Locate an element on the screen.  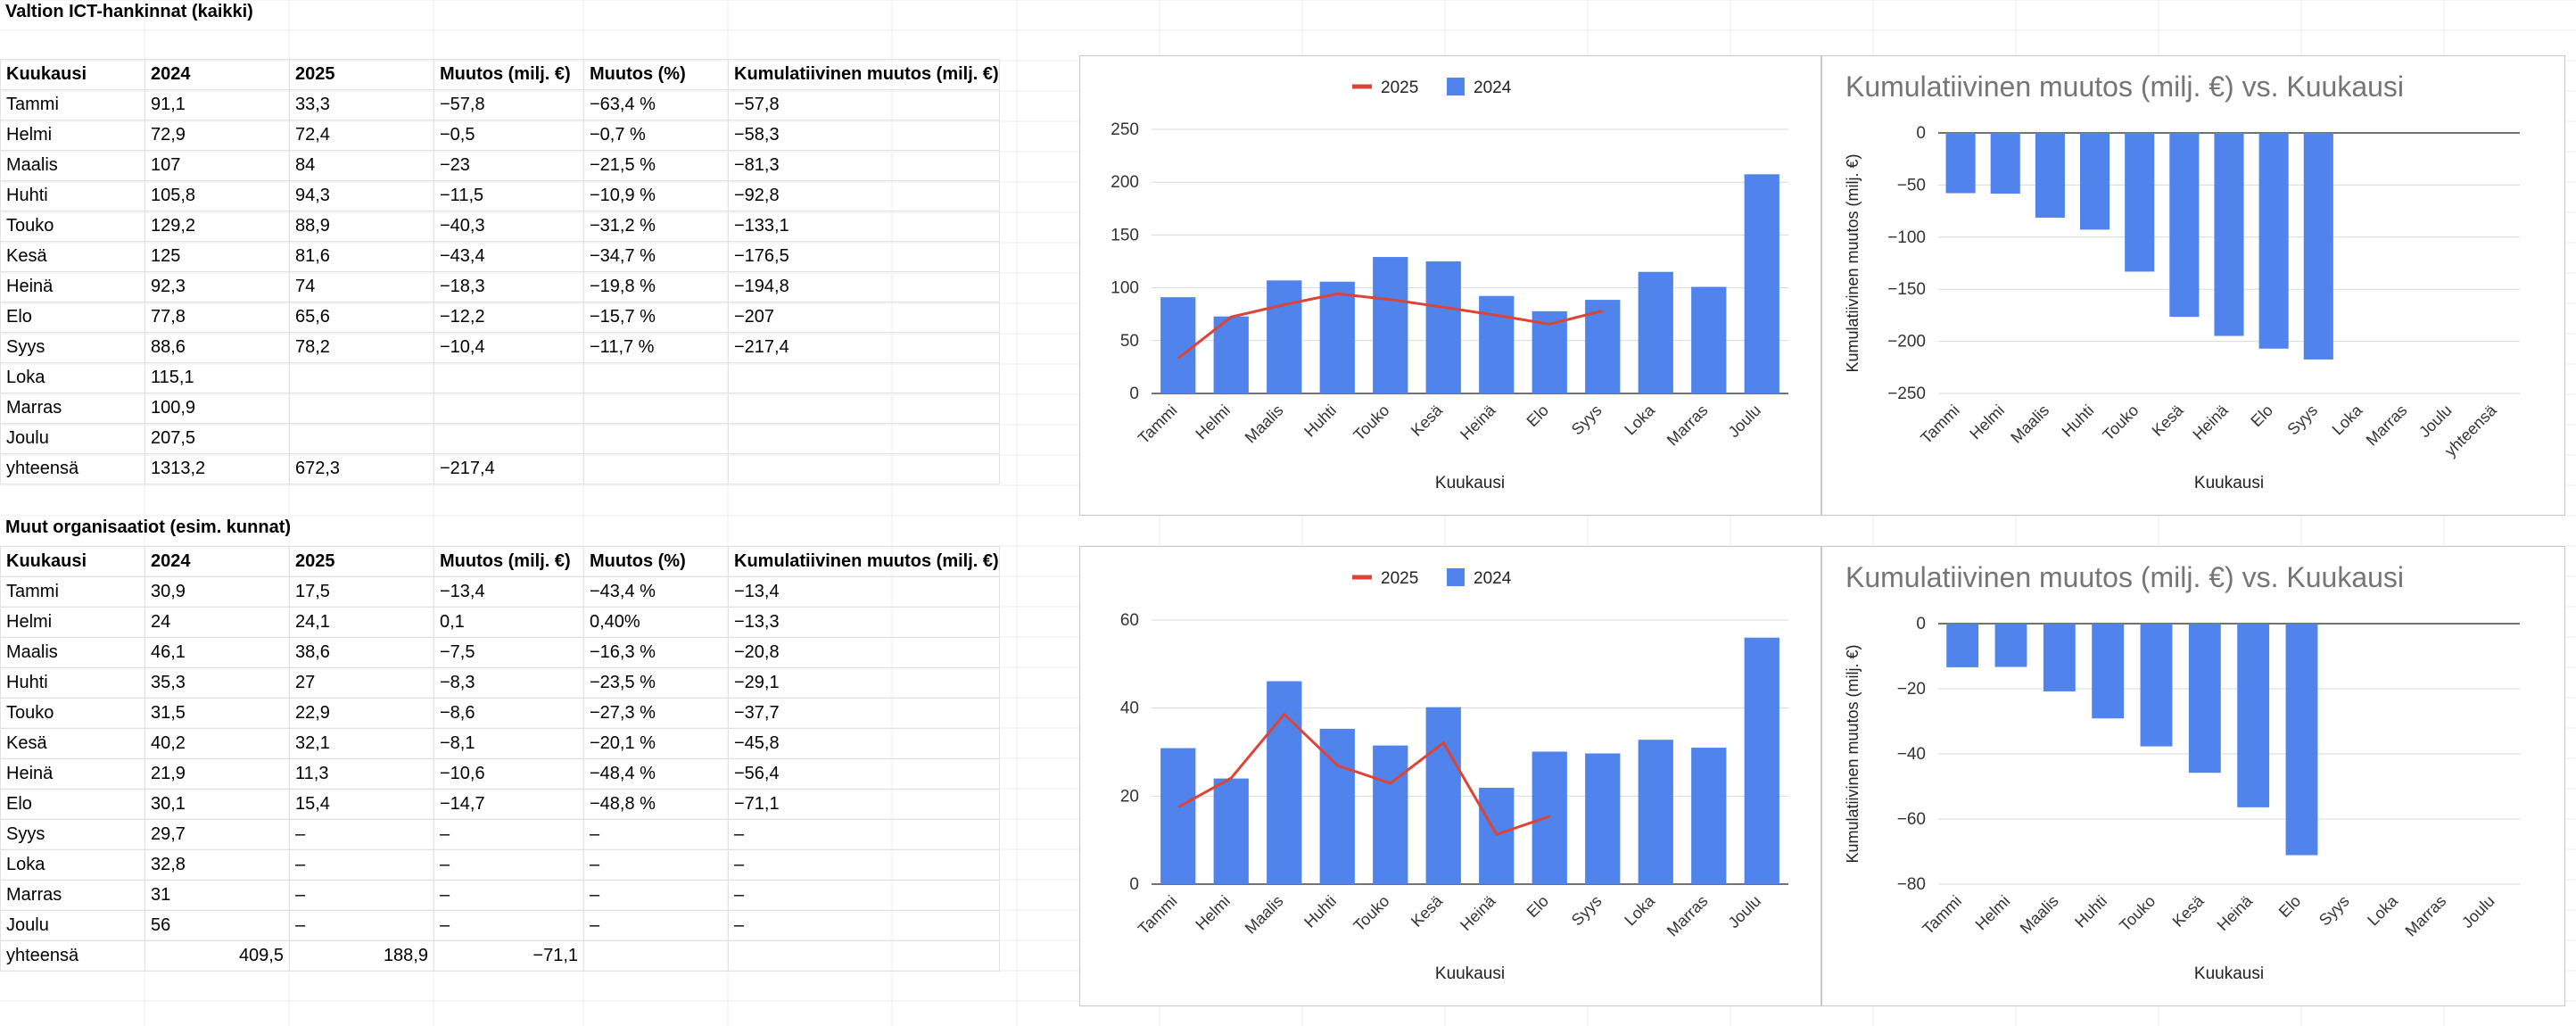
table-cell: Tammi is located at coordinates (73, 105).